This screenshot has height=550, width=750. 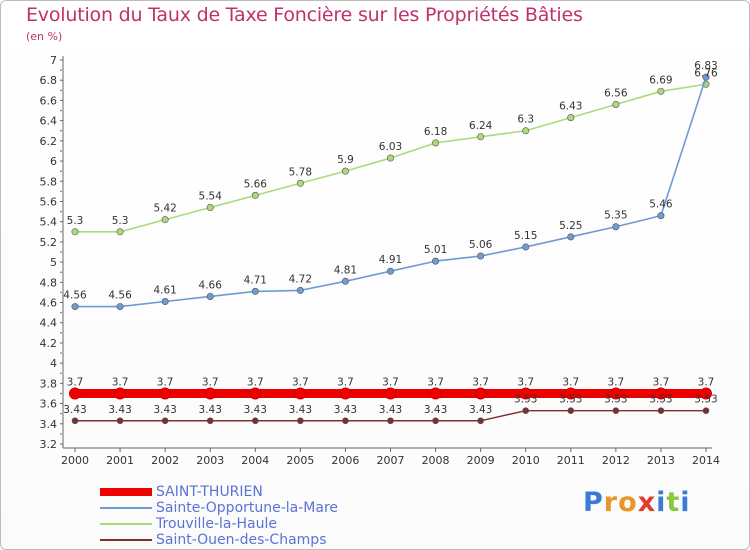 What do you see at coordinates (120, 460) in the screenshot?
I see `x-tick-label: 2001` at bounding box center [120, 460].